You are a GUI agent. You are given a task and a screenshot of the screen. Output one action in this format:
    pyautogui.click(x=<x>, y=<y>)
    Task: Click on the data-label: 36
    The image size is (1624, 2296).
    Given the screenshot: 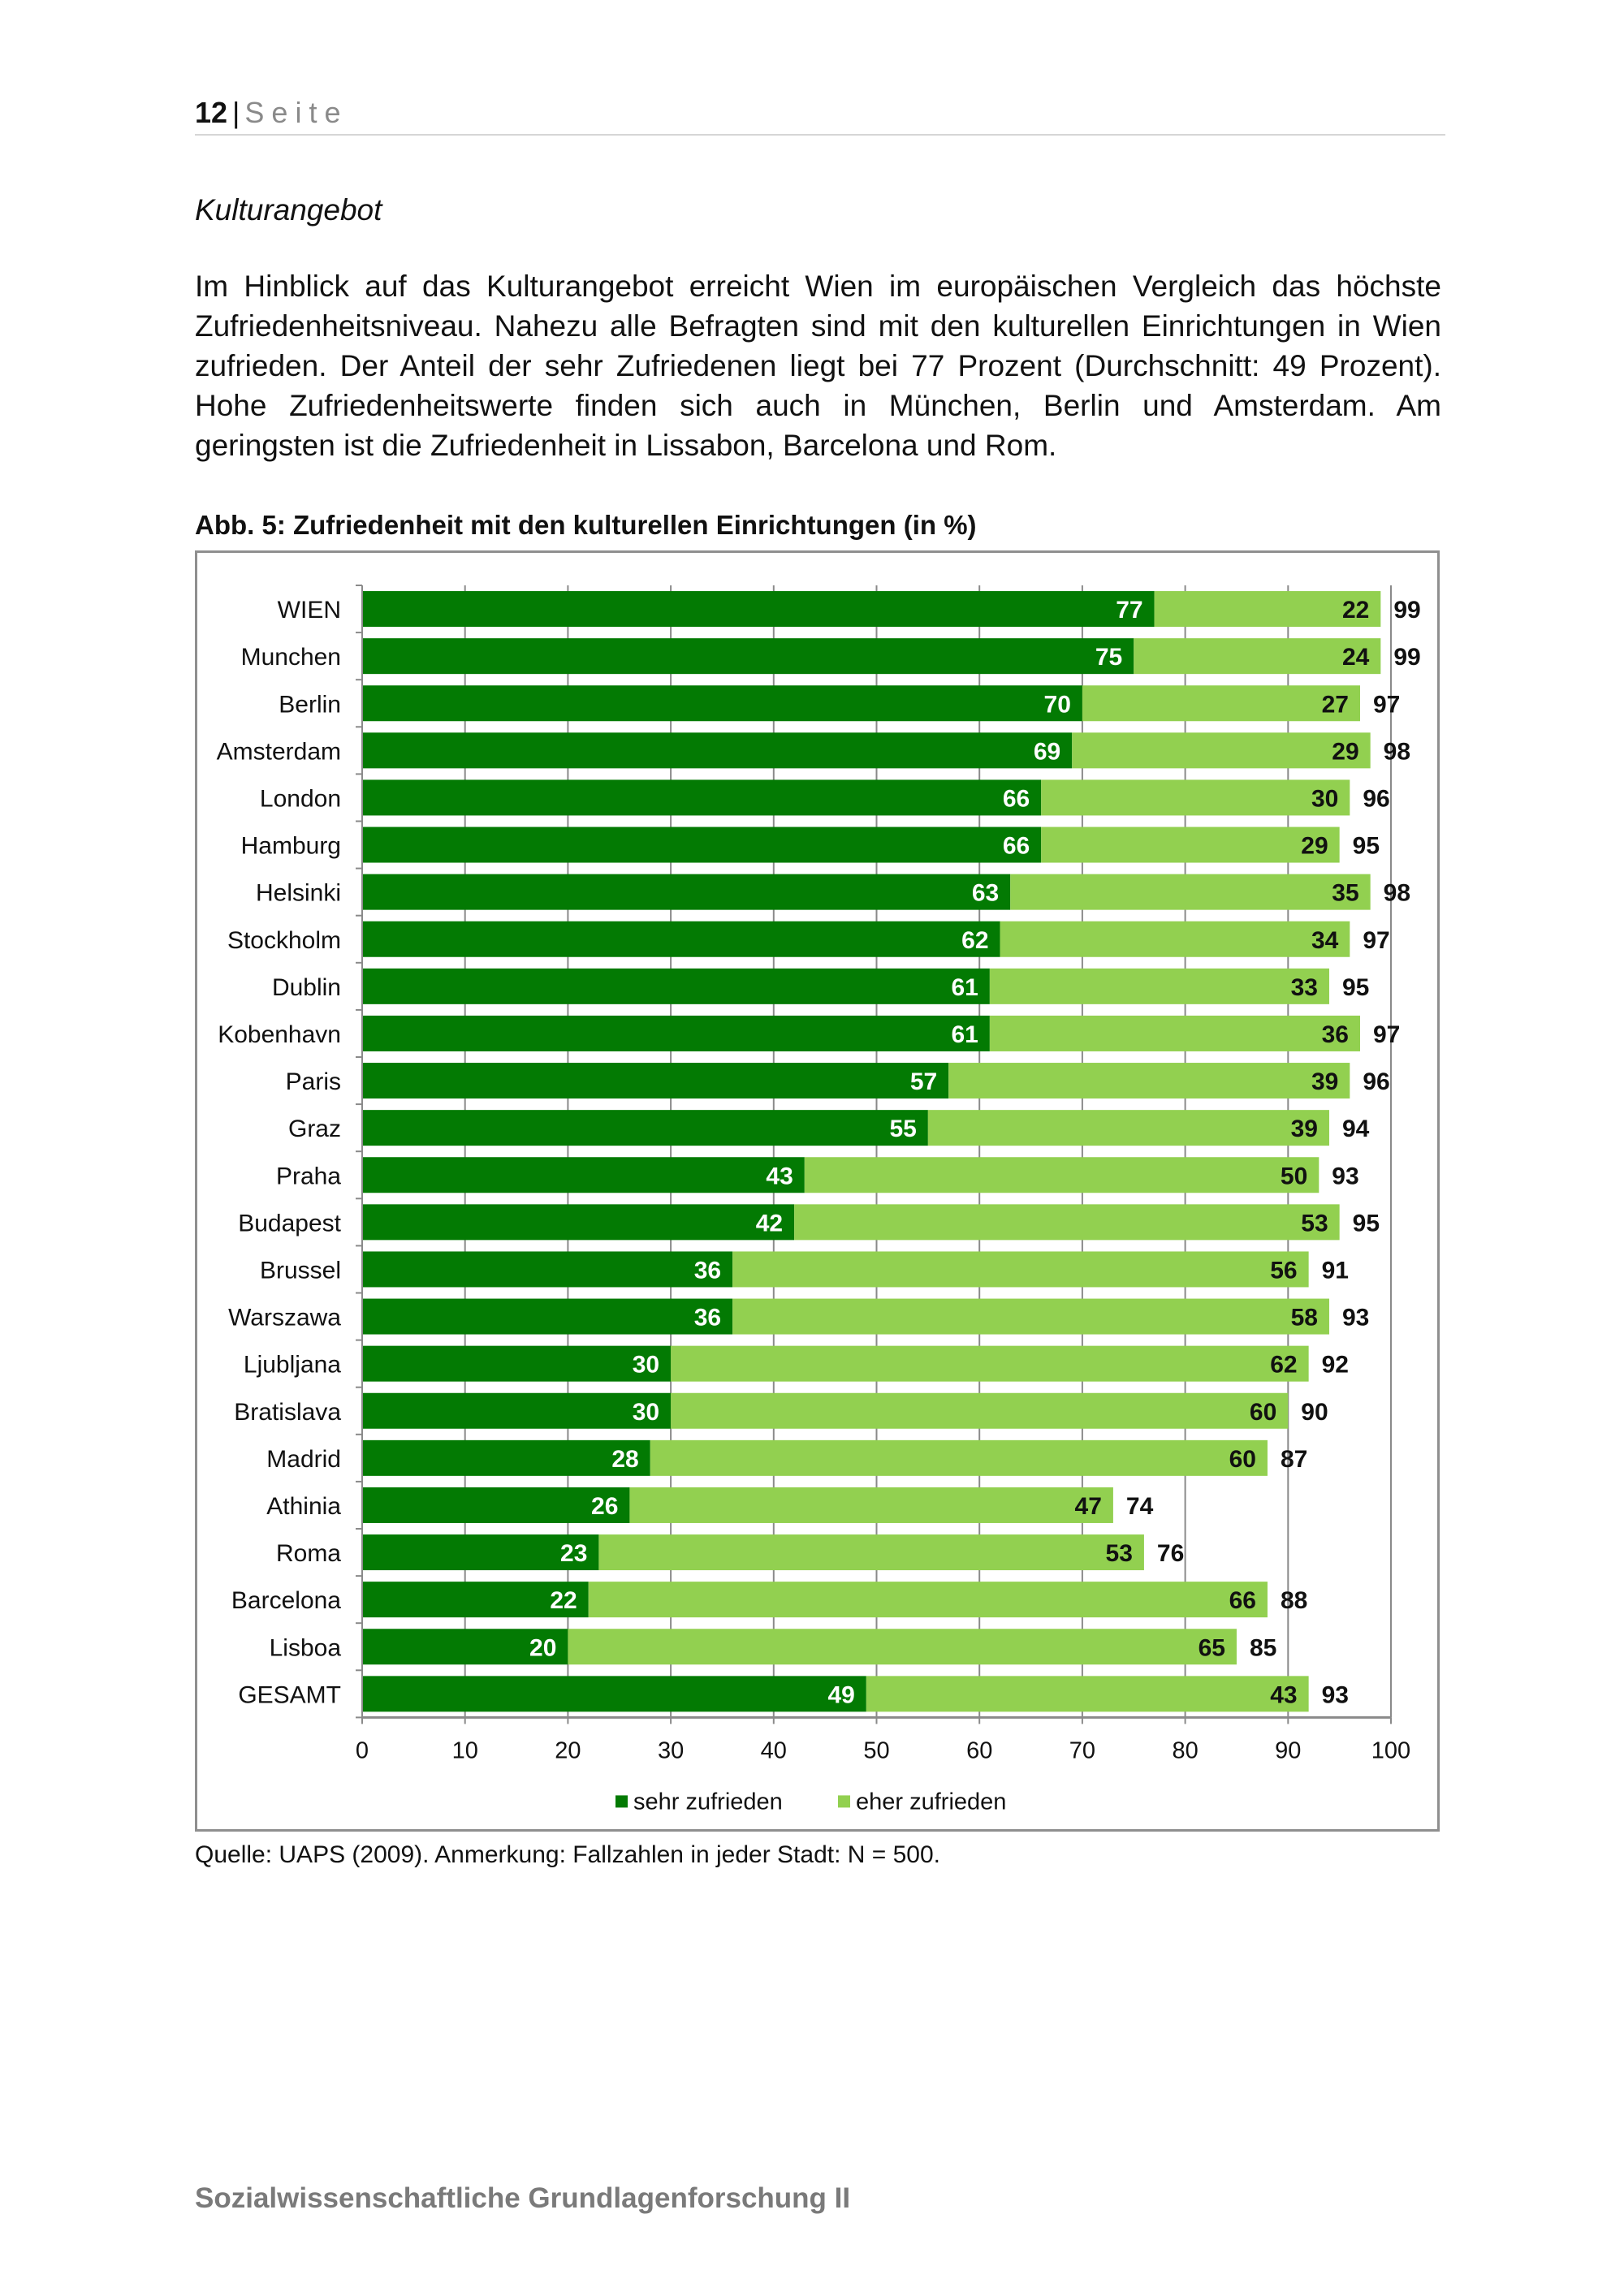 What is the action you would take?
    pyautogui.click(x=708, y=1318)
    